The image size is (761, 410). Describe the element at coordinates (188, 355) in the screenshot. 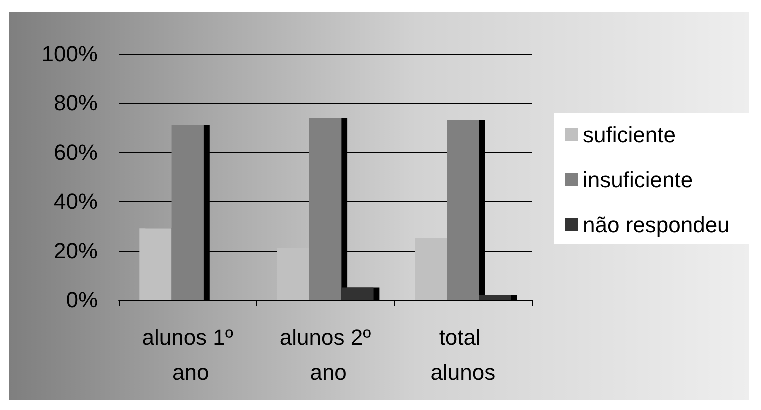

I see `x-tick-label: alunos 1º ano` at that location.